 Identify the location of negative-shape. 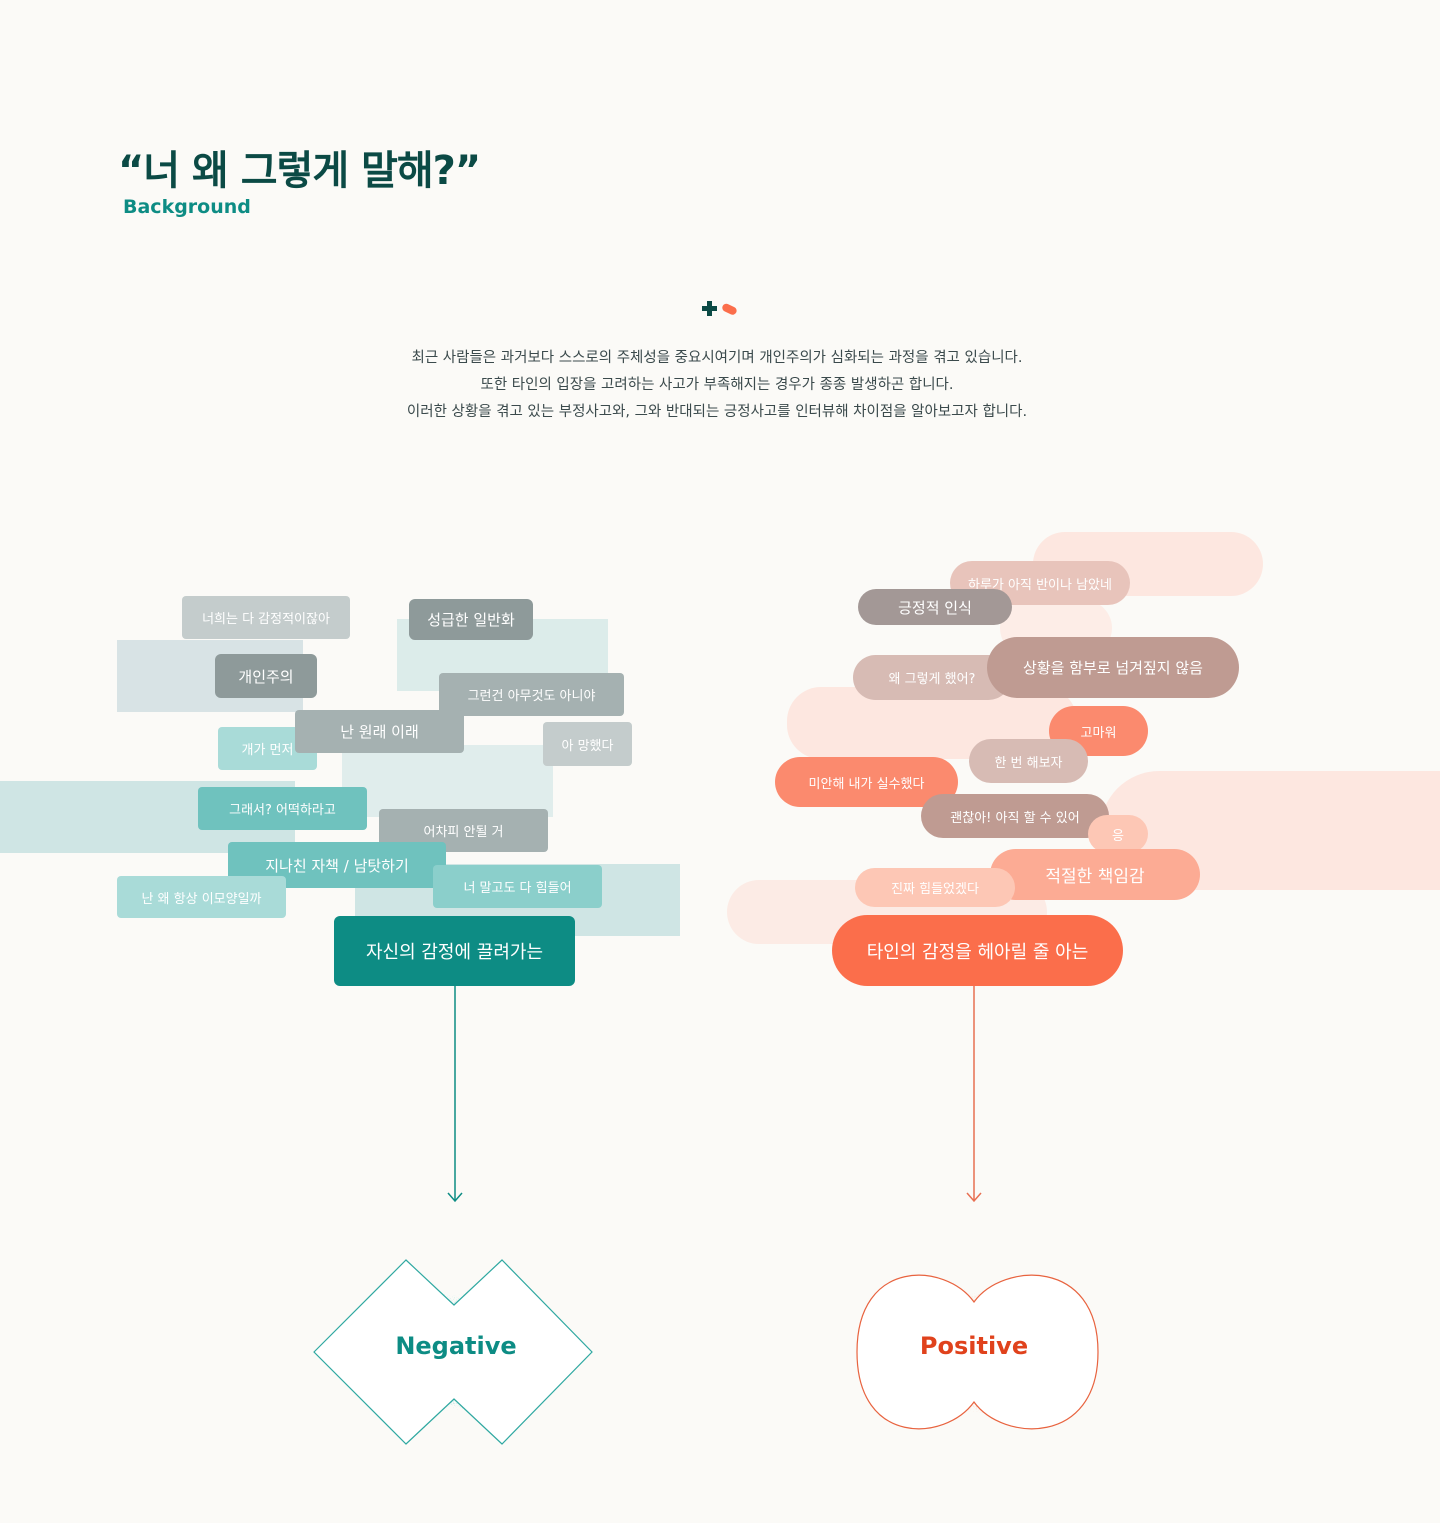
(453, 1352).